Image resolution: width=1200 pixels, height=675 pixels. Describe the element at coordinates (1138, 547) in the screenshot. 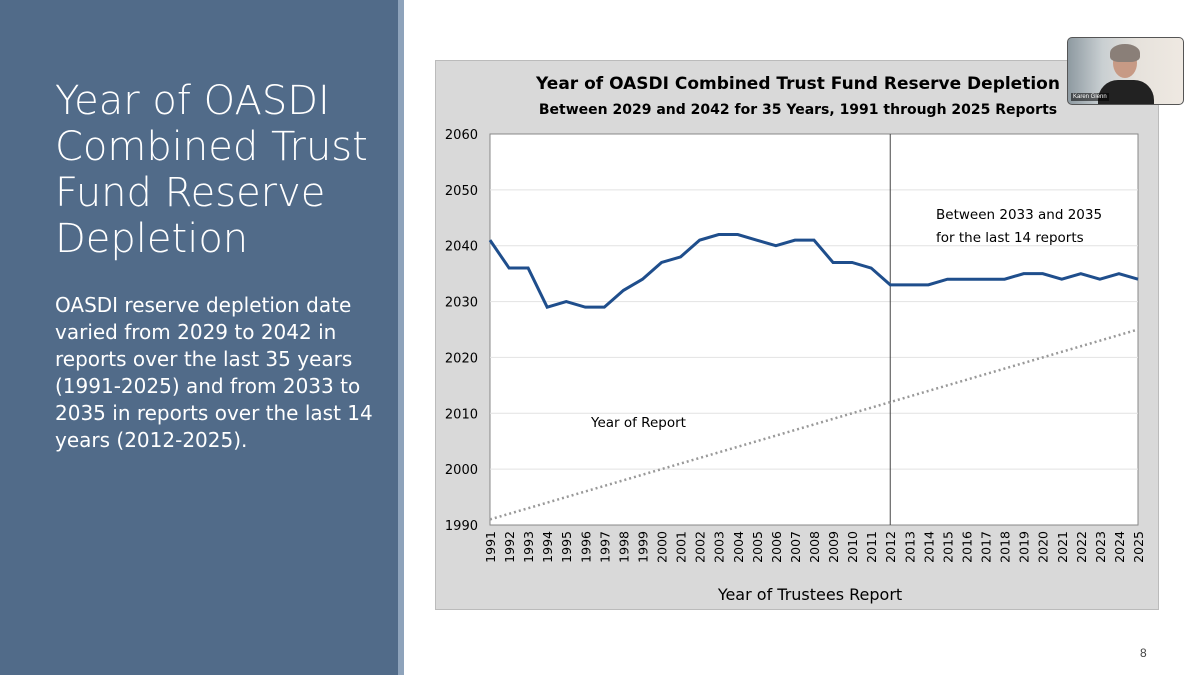

I see `x-tick-label: 2025` at that location.